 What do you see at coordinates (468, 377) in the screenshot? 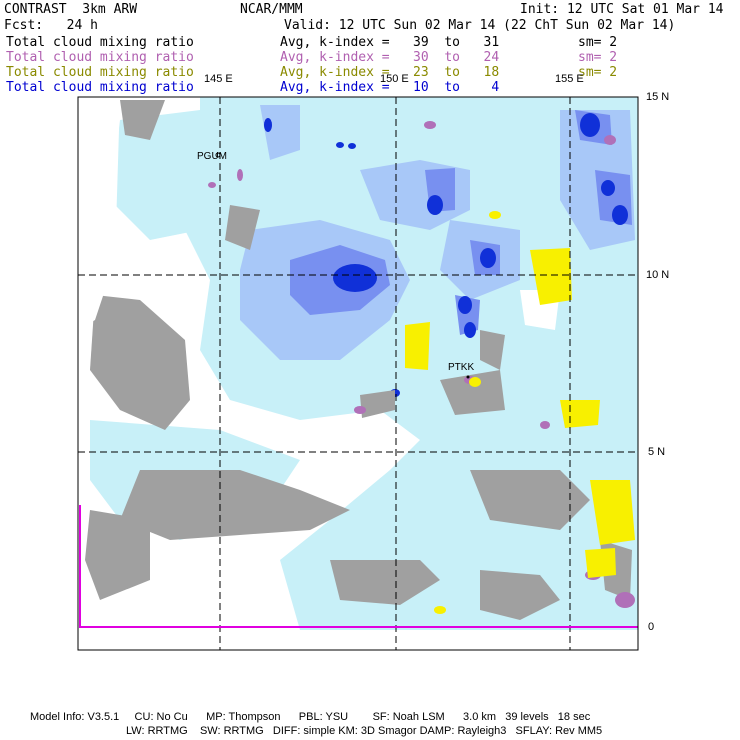
I see `station-marker-ptkk` at bounding box center [468, 377].